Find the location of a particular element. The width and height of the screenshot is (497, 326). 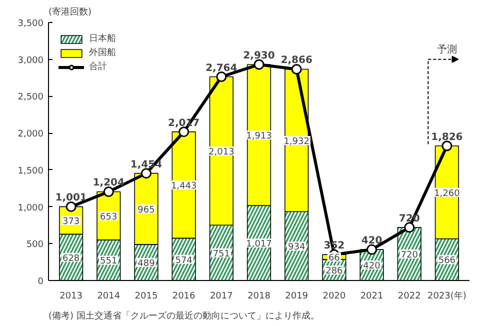

legend-label: 合計 is located at coordinates (98, 66).